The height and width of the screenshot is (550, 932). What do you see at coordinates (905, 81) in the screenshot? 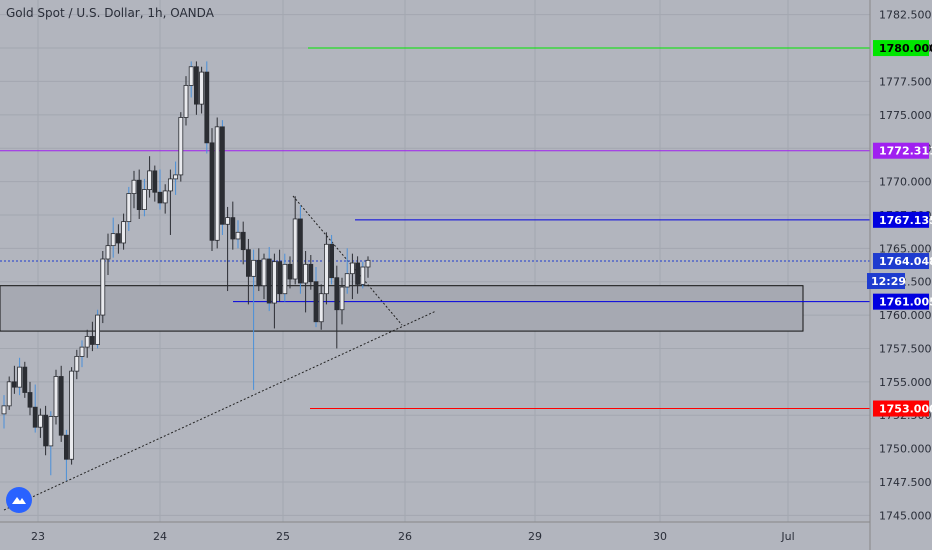
I see `y-tick-label-2: 1777.500` at bounding box center [905, 81].